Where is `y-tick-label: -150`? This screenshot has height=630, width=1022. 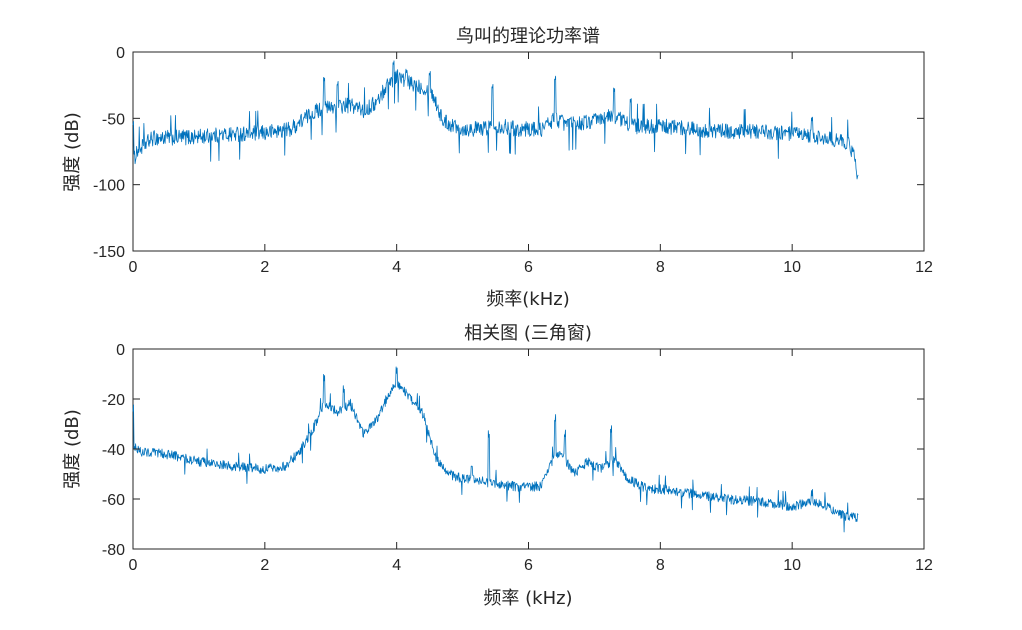
y-tick-label: -150 is located at coordinates (109, 252).